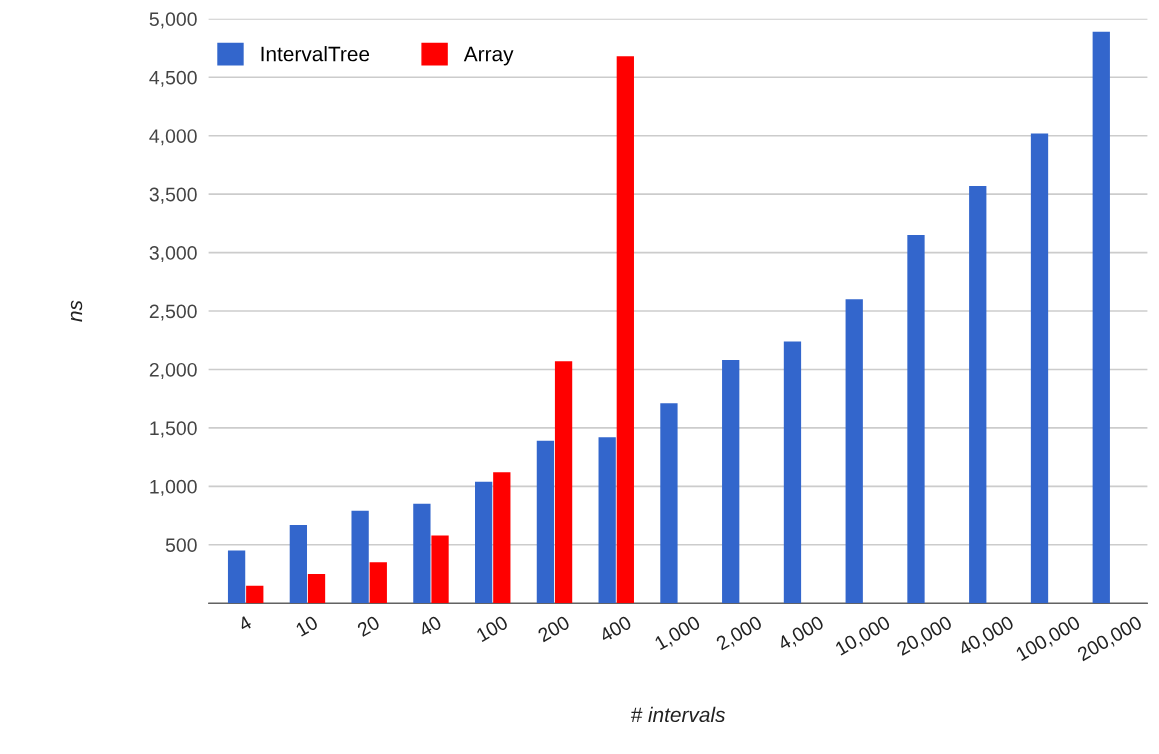 The image size is (1159, 754). What do you see at coordinates (173, 312) in the screenshot?
I see `y-tick-label: 2,500` at bounding box center [173, 312].